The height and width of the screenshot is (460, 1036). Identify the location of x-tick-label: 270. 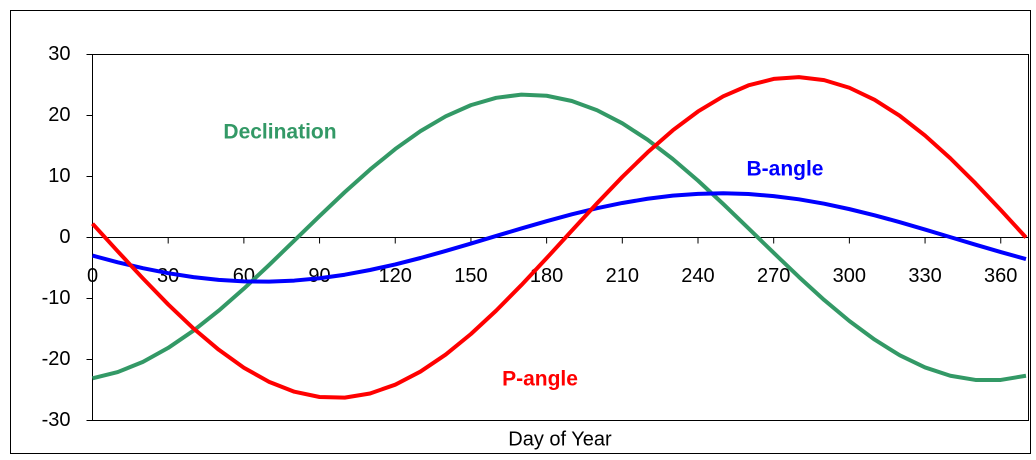
(773, 276).